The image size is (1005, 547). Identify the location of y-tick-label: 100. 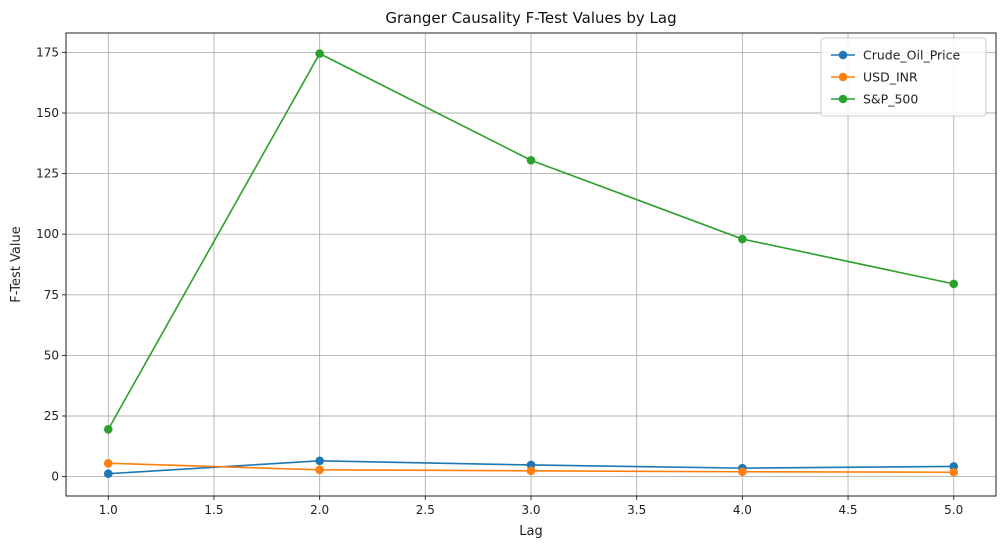
(47, 234).